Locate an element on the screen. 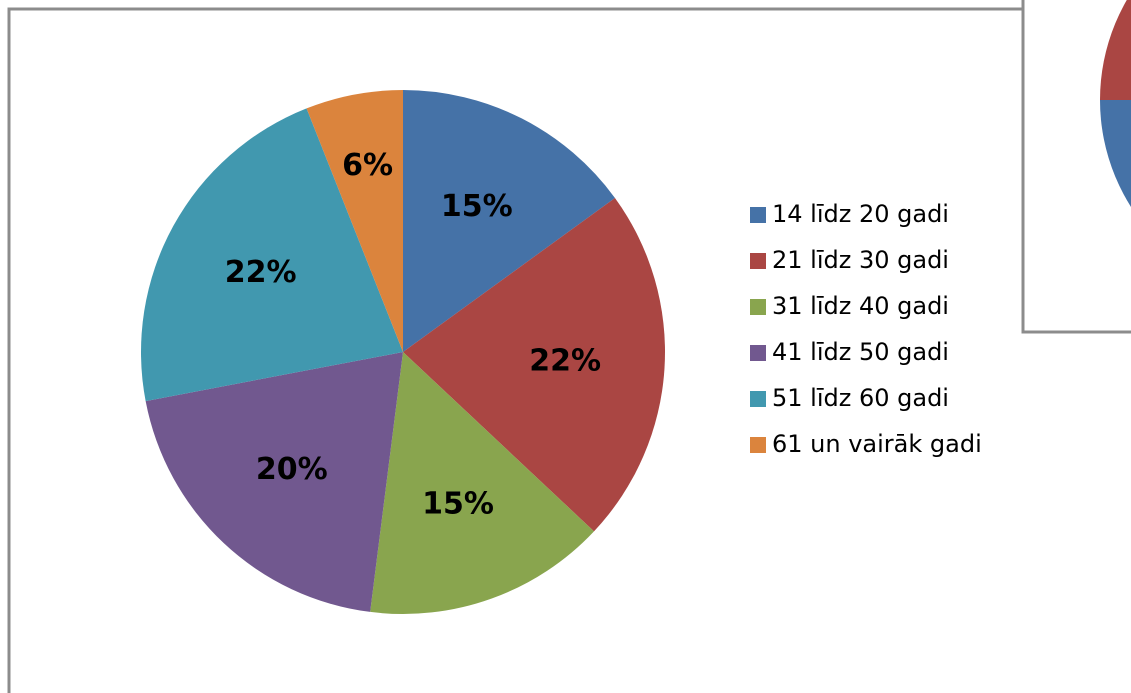 The width and height of the screenshot is (1131, 693). data-label: 20% is located at coordinates (292, 469).